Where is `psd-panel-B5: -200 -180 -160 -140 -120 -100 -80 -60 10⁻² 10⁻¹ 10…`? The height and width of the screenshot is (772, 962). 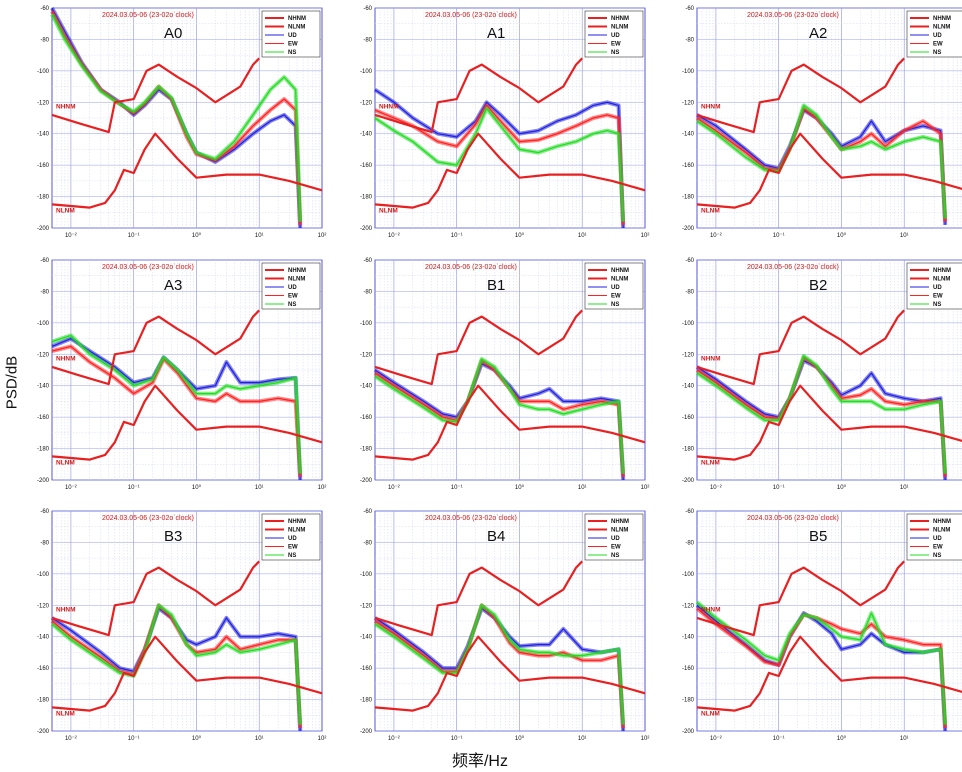 psd-panel-B5: -200 -180 -160 -140 -120 -100 -80 -60 10⁻² 10⁻¹ 10… is located at coordinates (822, 625).